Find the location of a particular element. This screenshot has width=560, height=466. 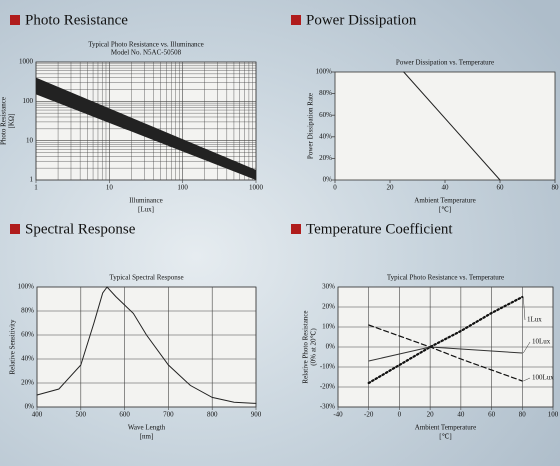

x-tick-label: 400 is located at coordinates (37, 415).